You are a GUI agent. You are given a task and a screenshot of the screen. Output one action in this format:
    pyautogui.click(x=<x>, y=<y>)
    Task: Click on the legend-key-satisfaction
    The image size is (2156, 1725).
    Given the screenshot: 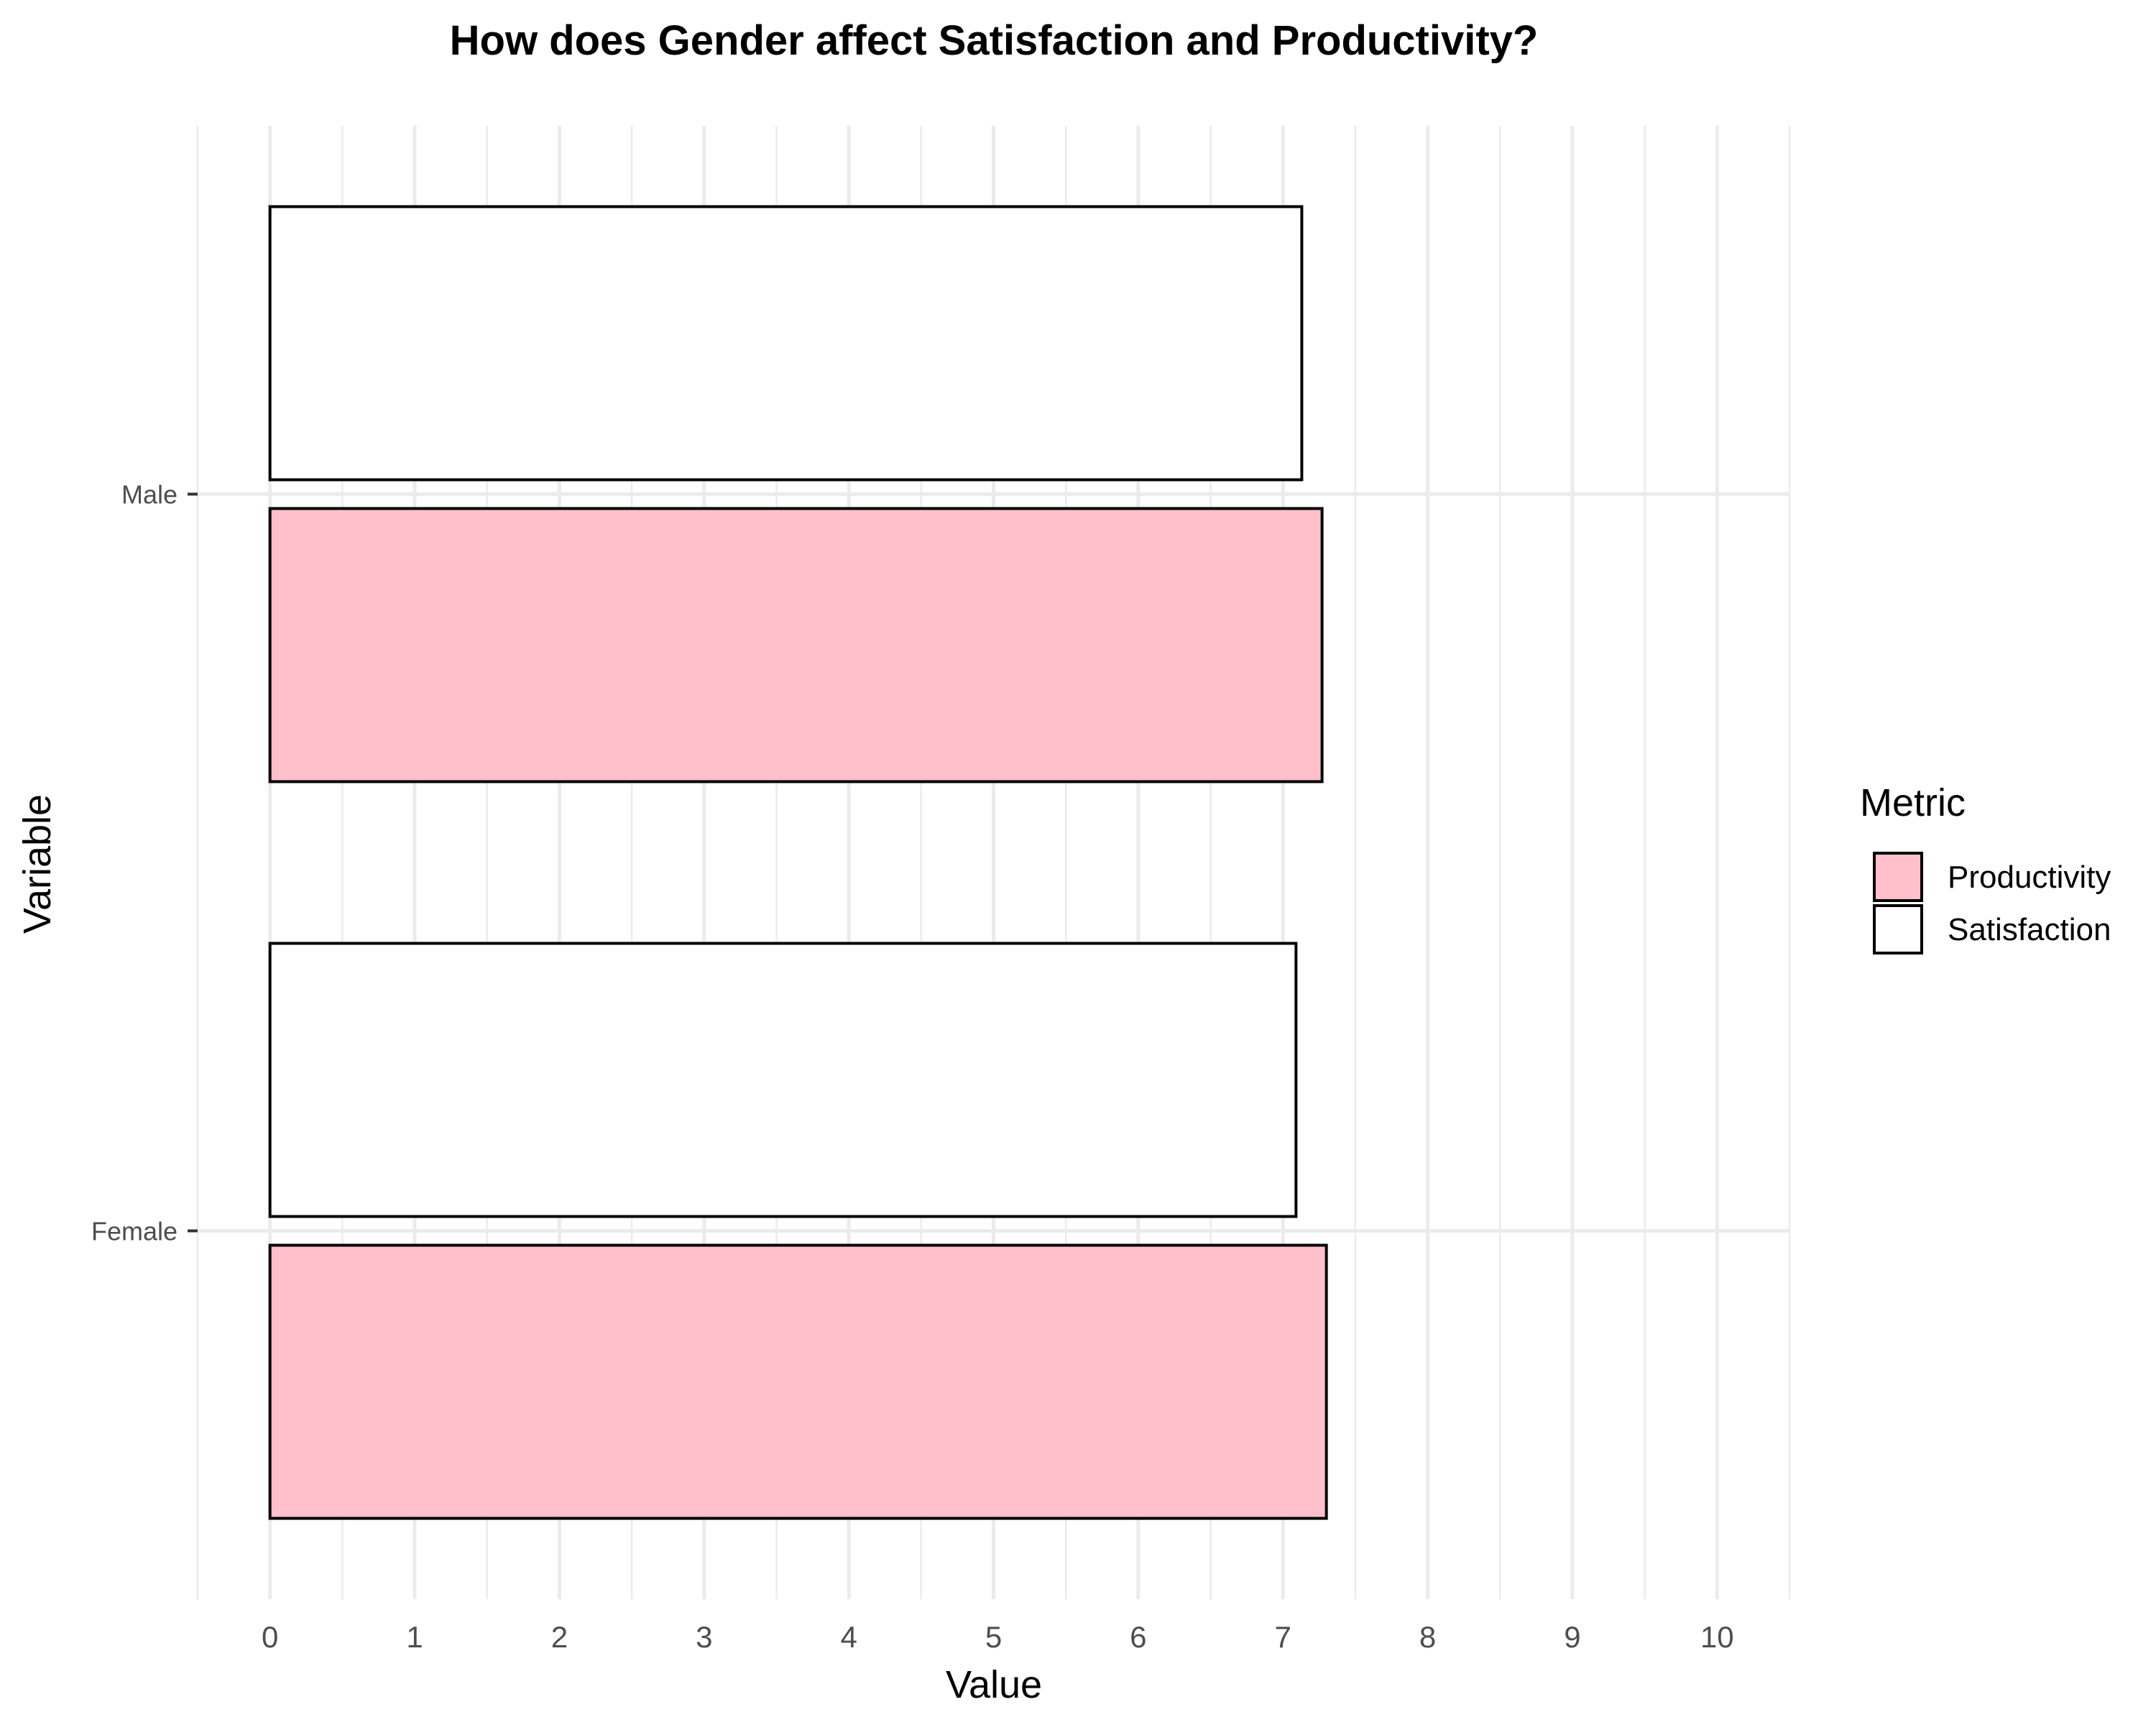 What is the action you would take?
    pyautogui.click(x=1898, y=929)
    